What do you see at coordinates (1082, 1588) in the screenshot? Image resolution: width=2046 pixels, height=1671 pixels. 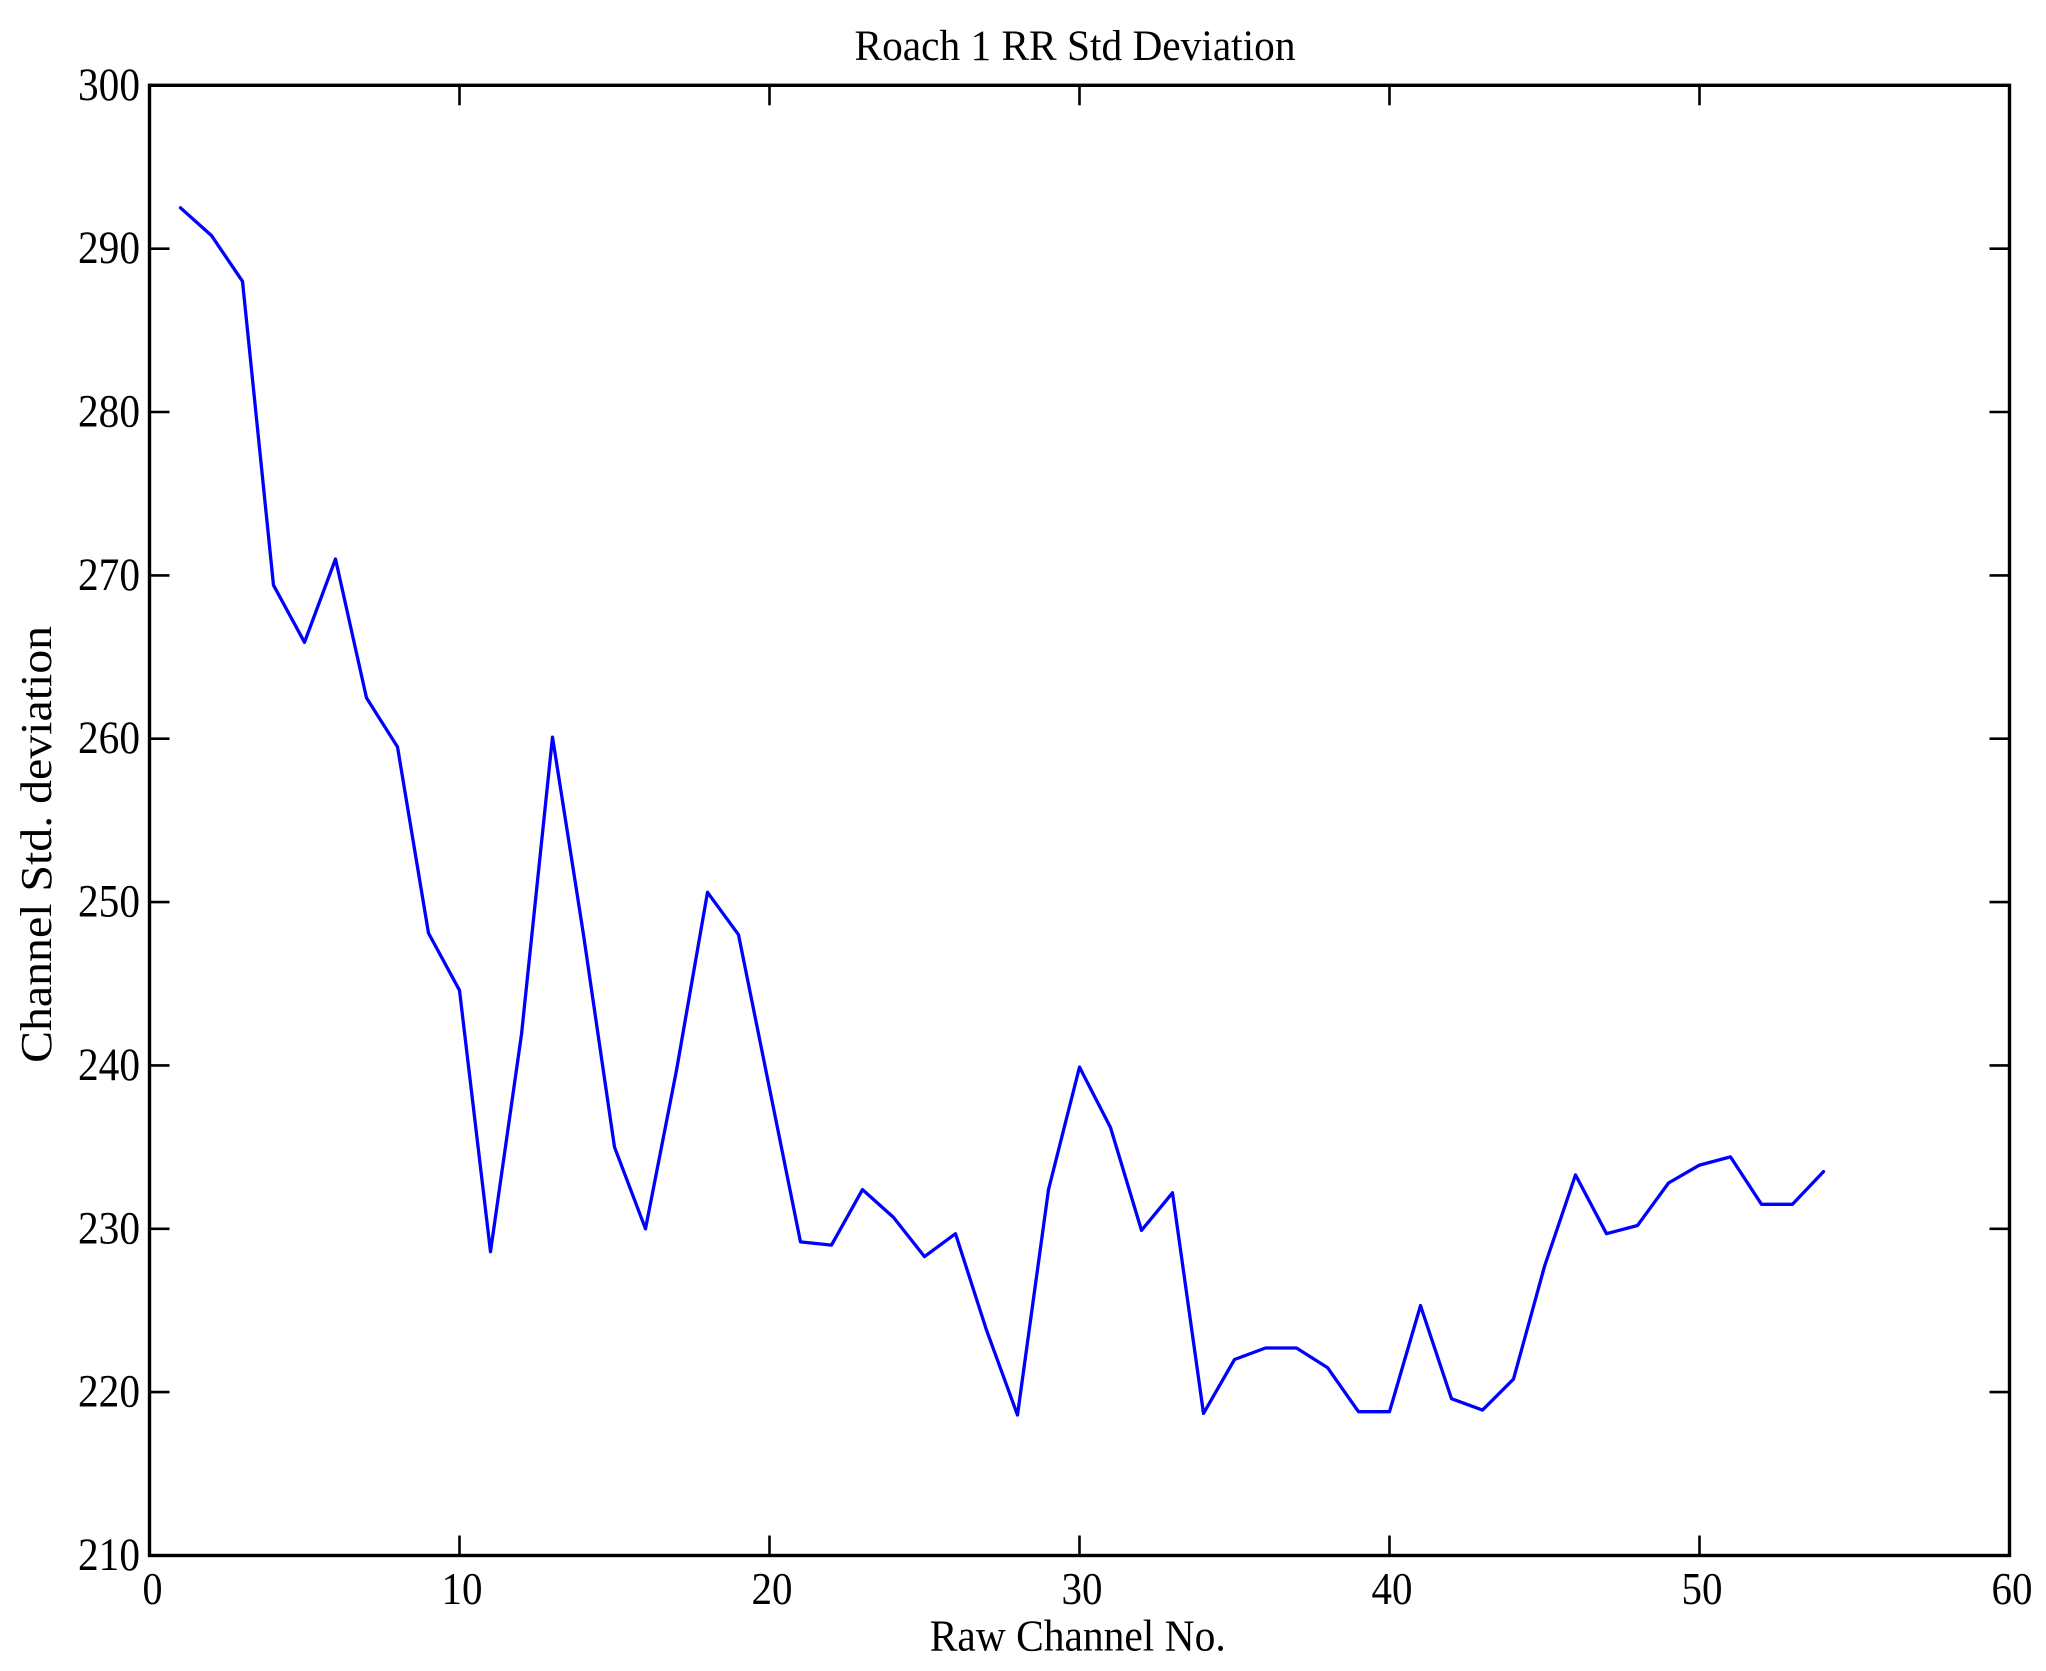 I see `svg-text: 30` at bounding box center [1082, 1588].